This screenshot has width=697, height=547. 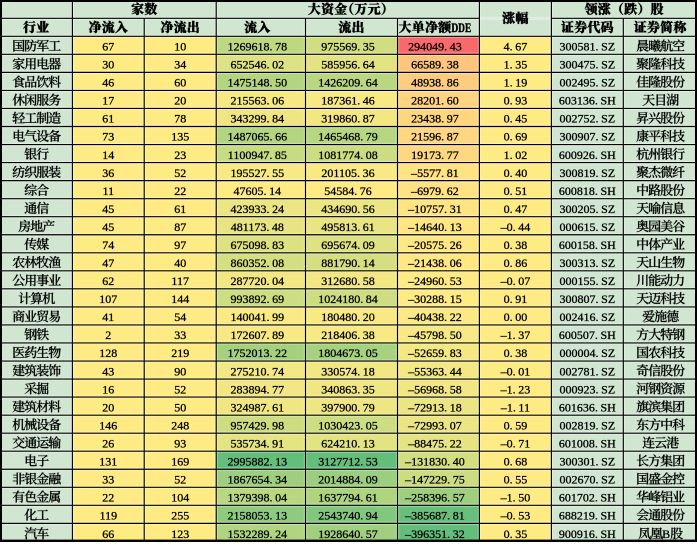 What do you see at coordinates (521, 155) in the screenshot?
I see `svg-text: 02` at bounding box center [521, 155].